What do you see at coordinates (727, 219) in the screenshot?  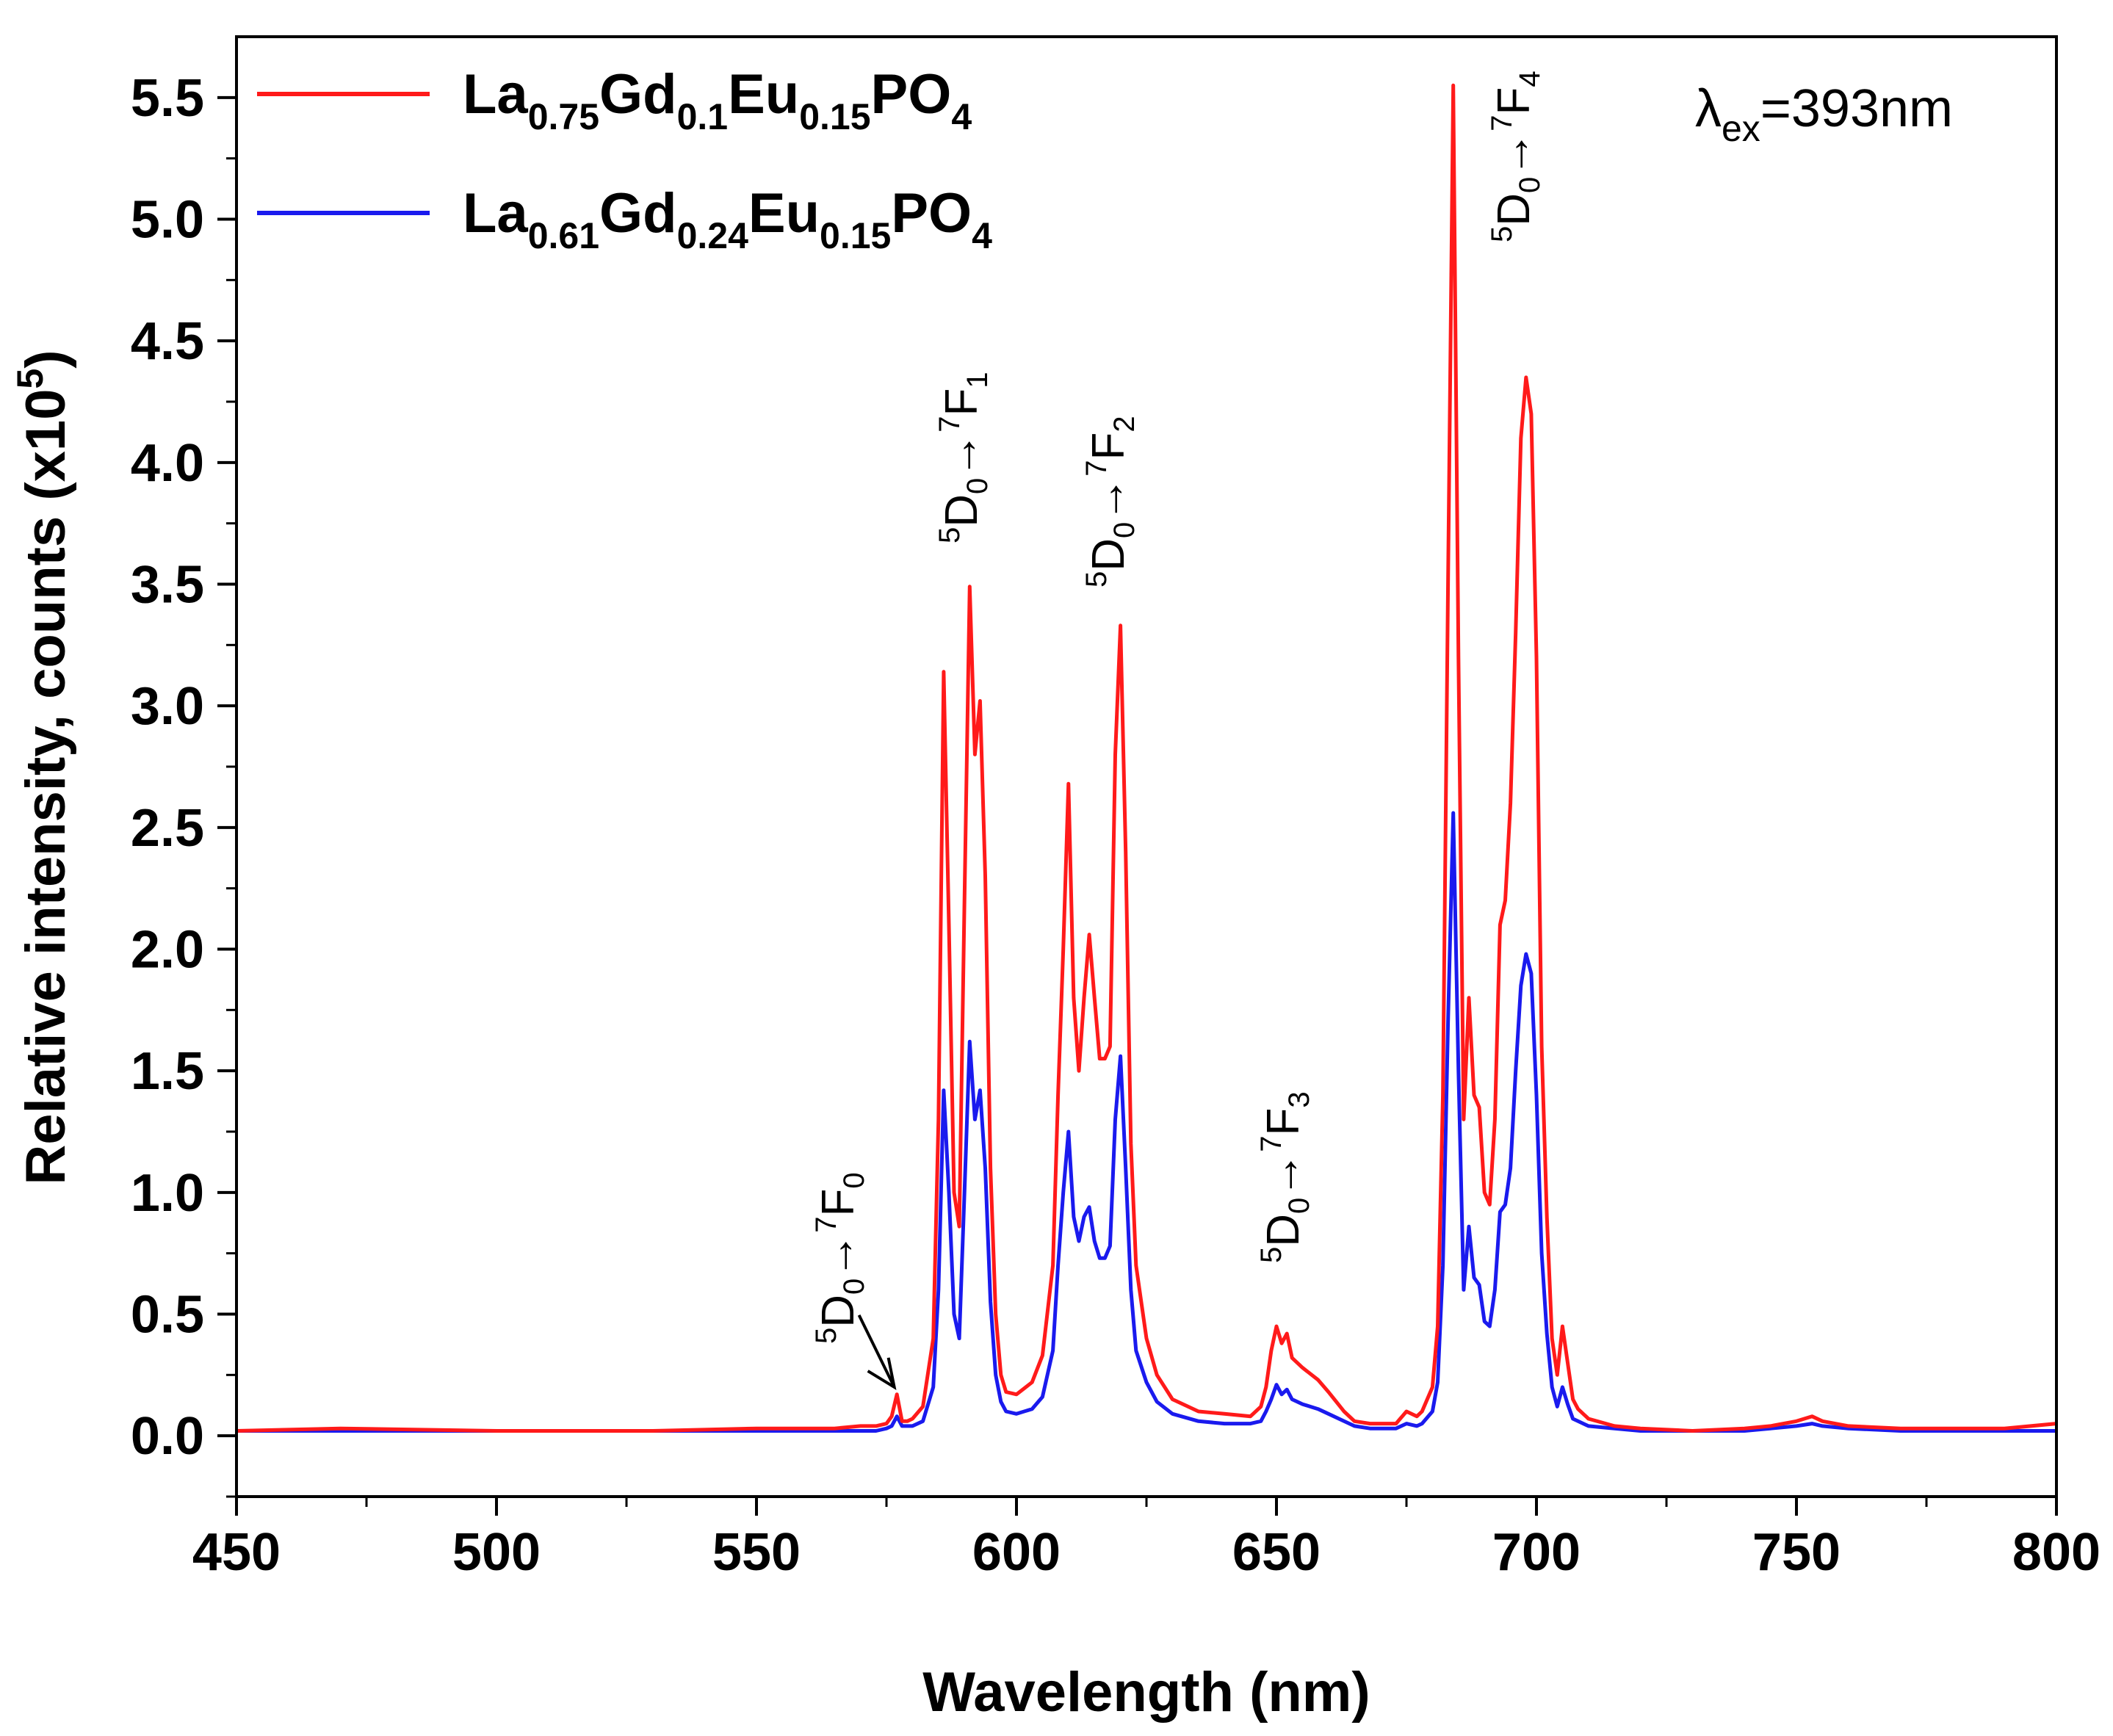 I see `legend-label-2: La0.61Gd0.24Eu0.15PO4` at bounding box center [727, 219].